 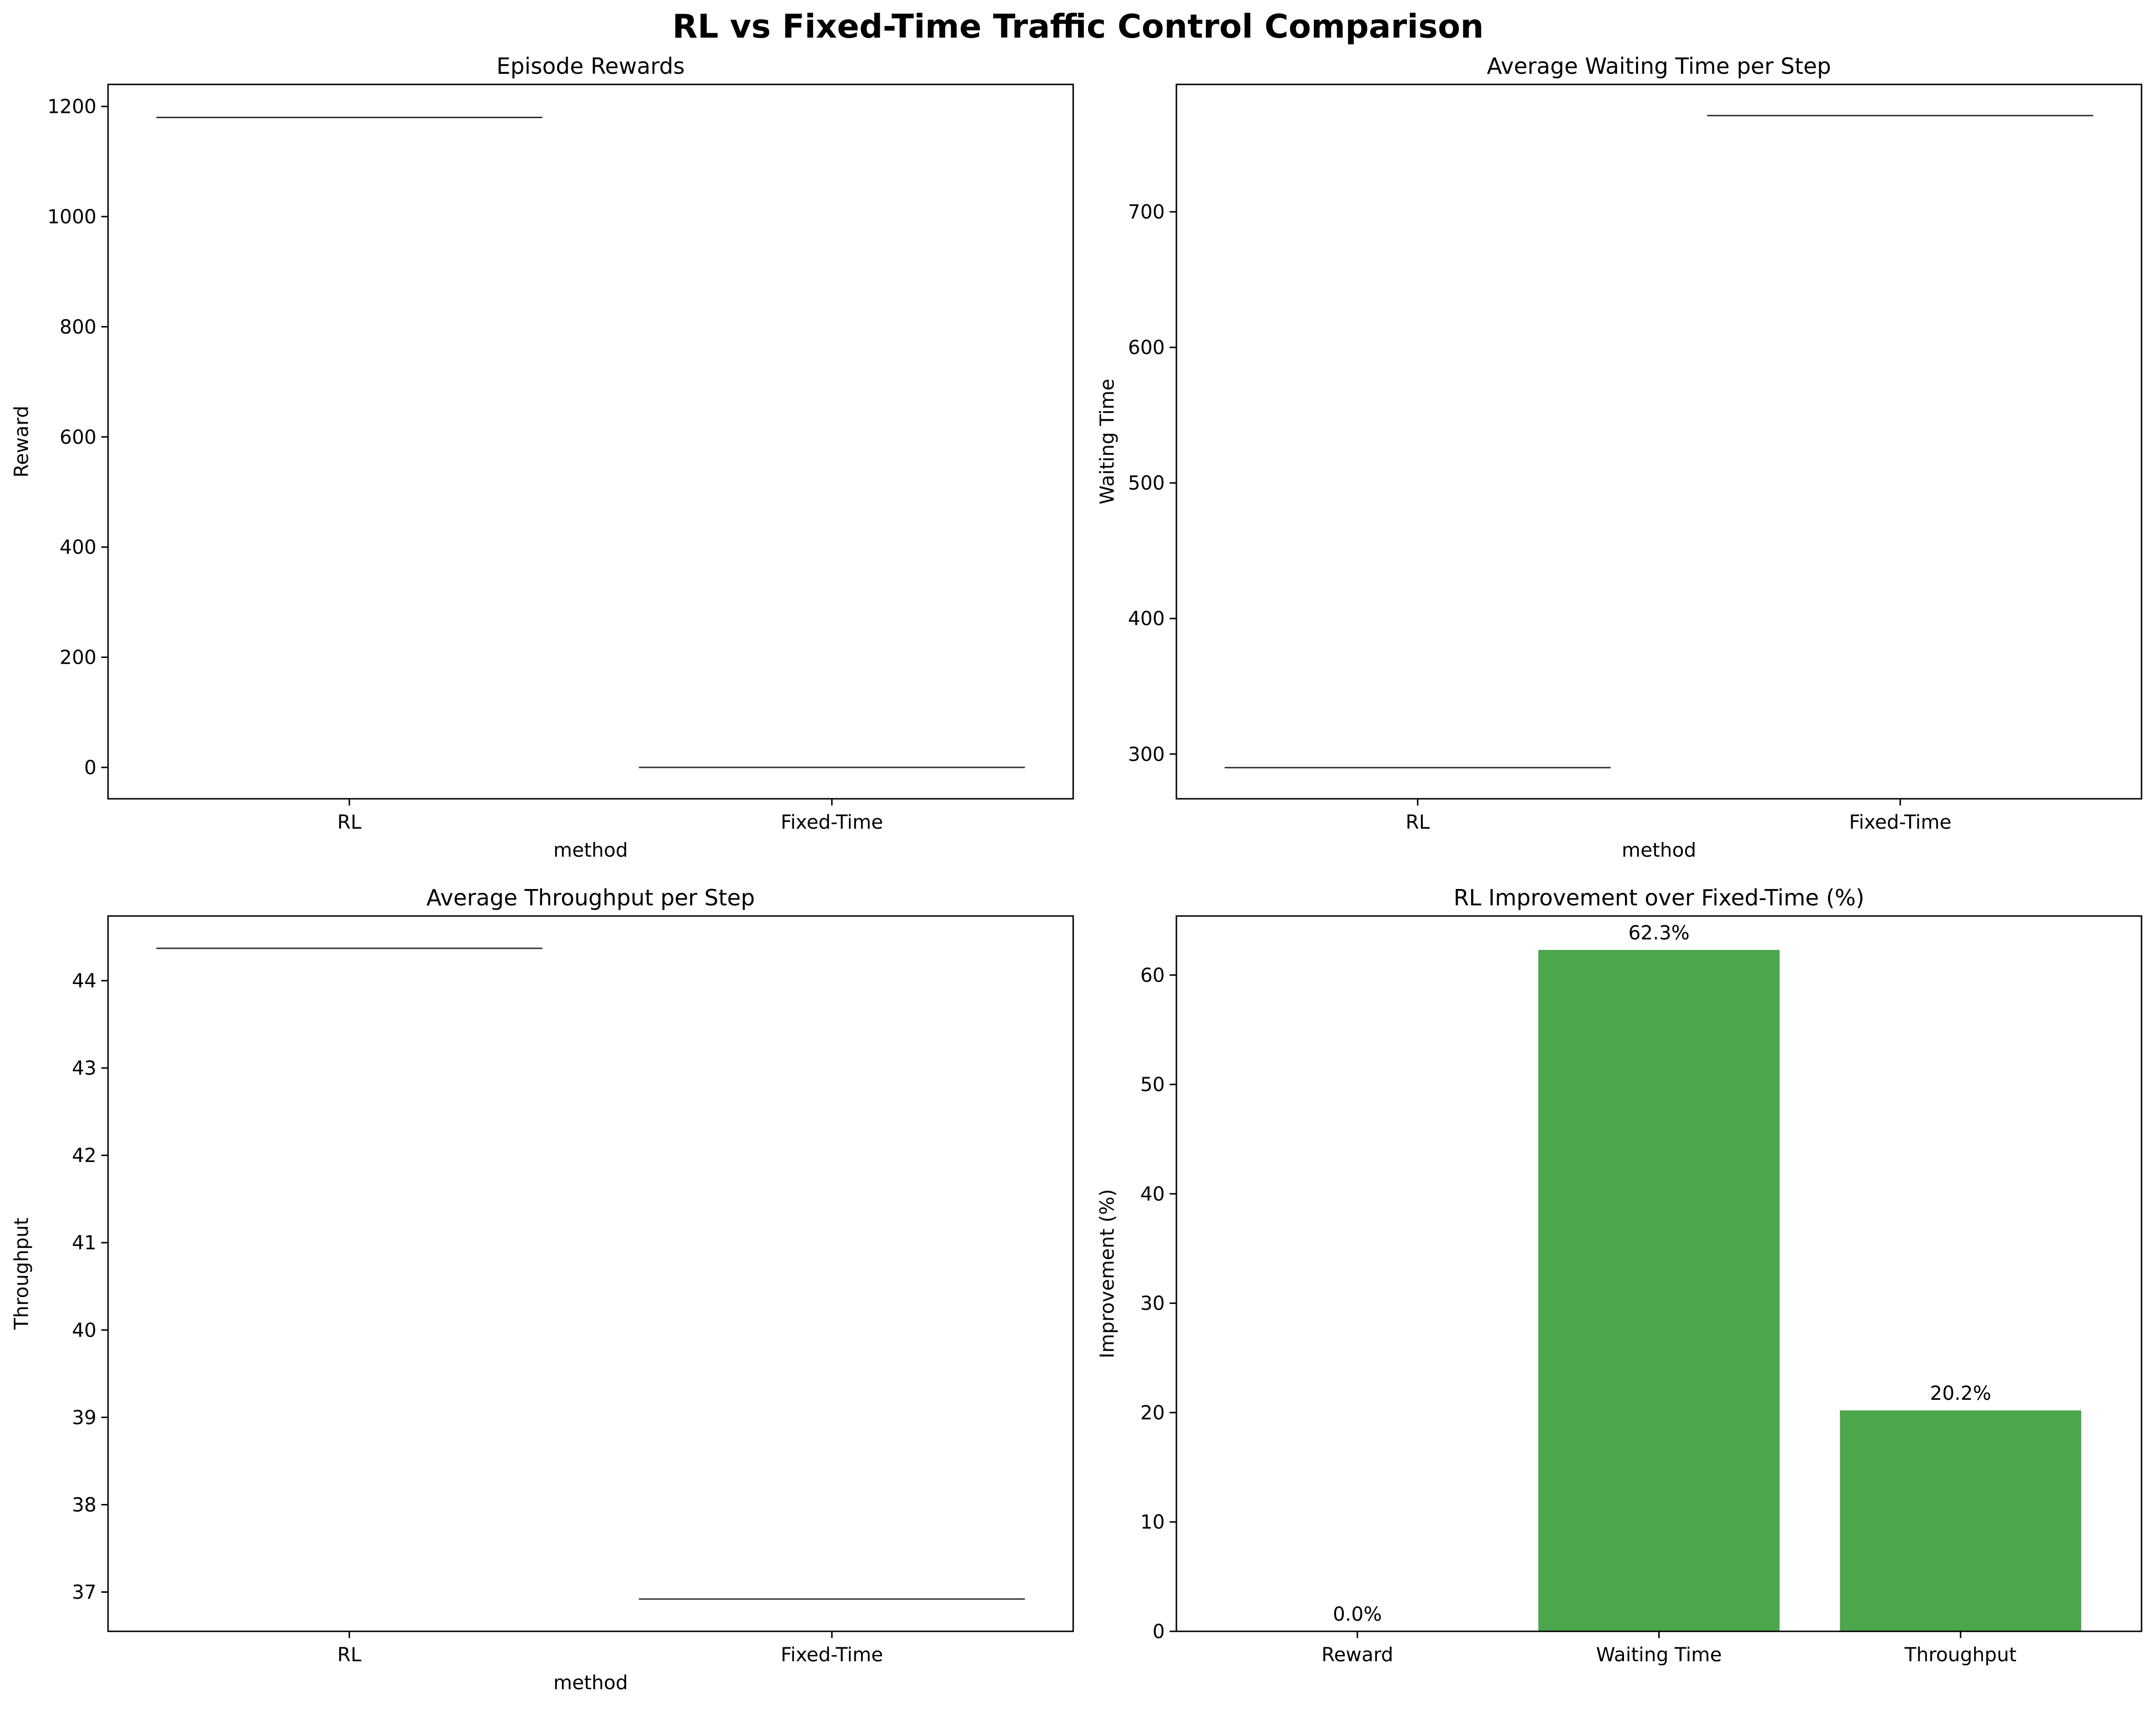 What do you see at coordinates (590, 66) in the screenshot?
I see `panel-title: Episode Rewards` at bounding box center [590, 66].